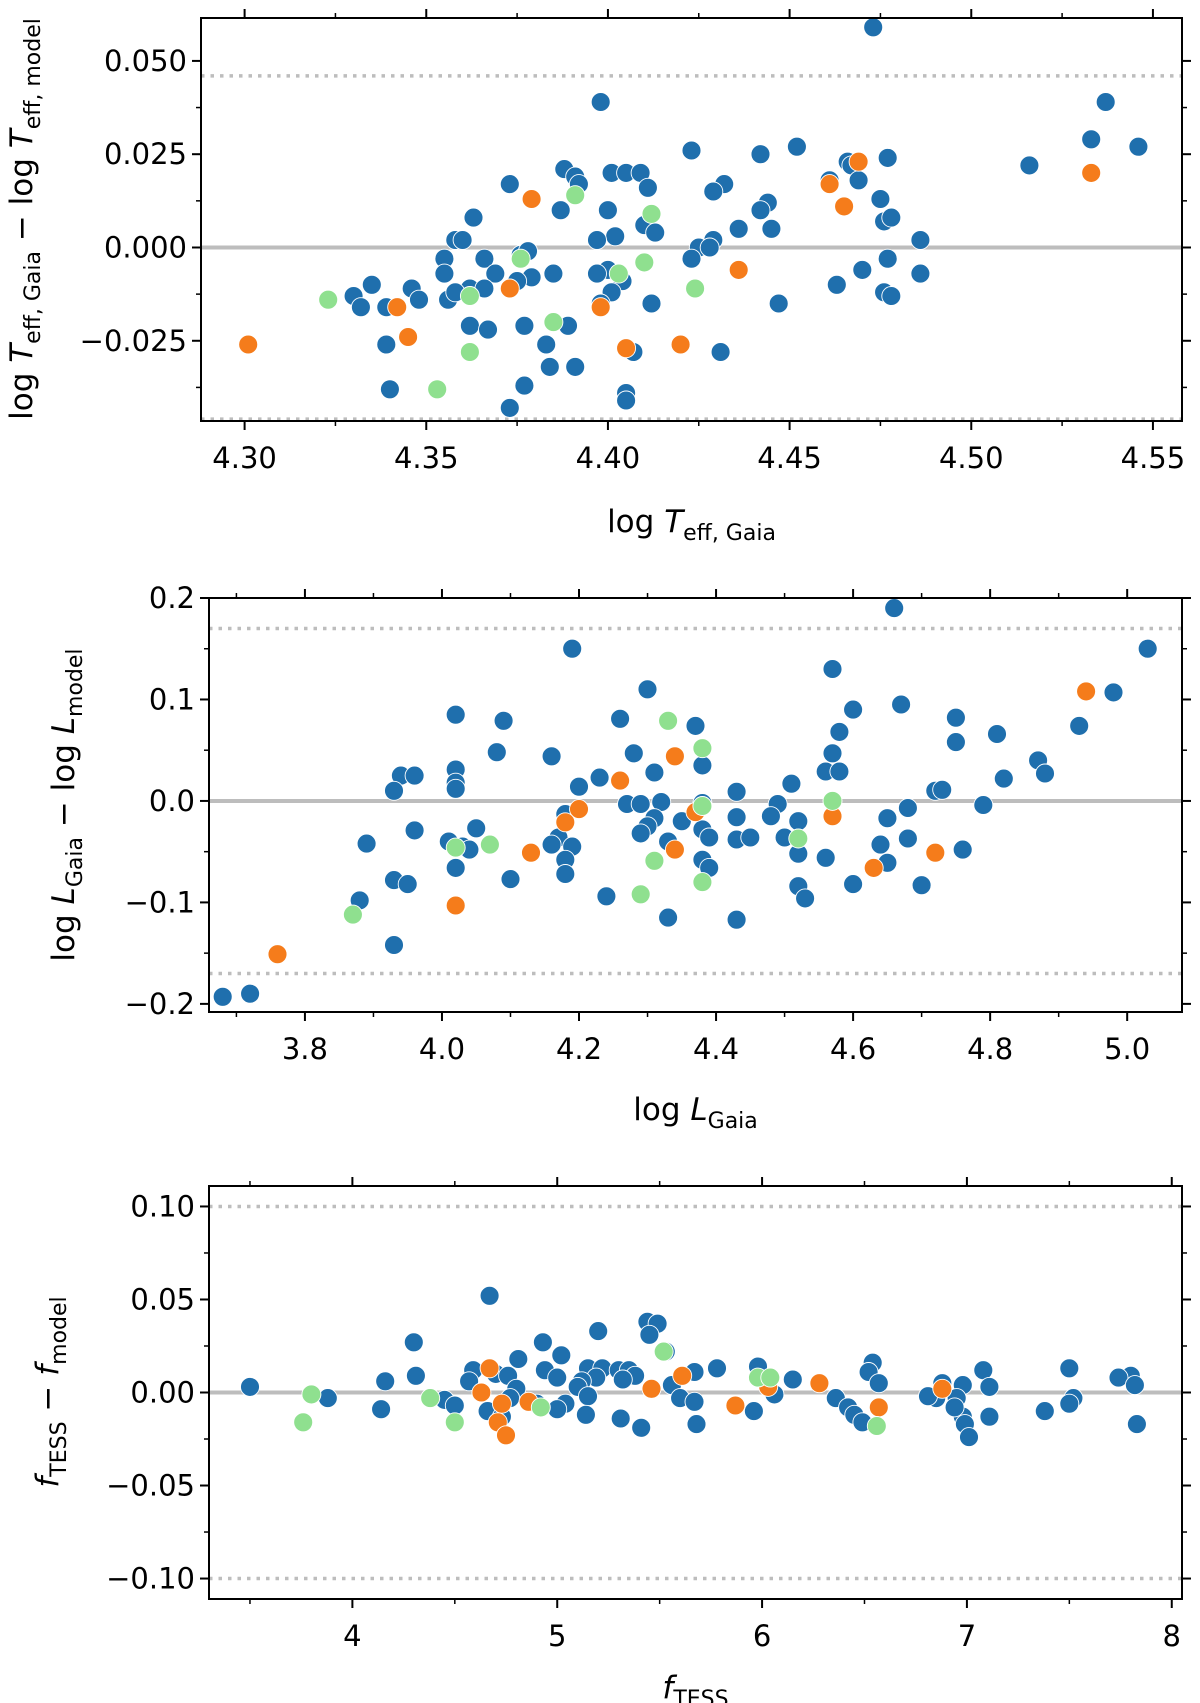 This screenshot has height=1703, width=1200. I want to click on teff-ytick-label: 0.050, so click(145, 61).